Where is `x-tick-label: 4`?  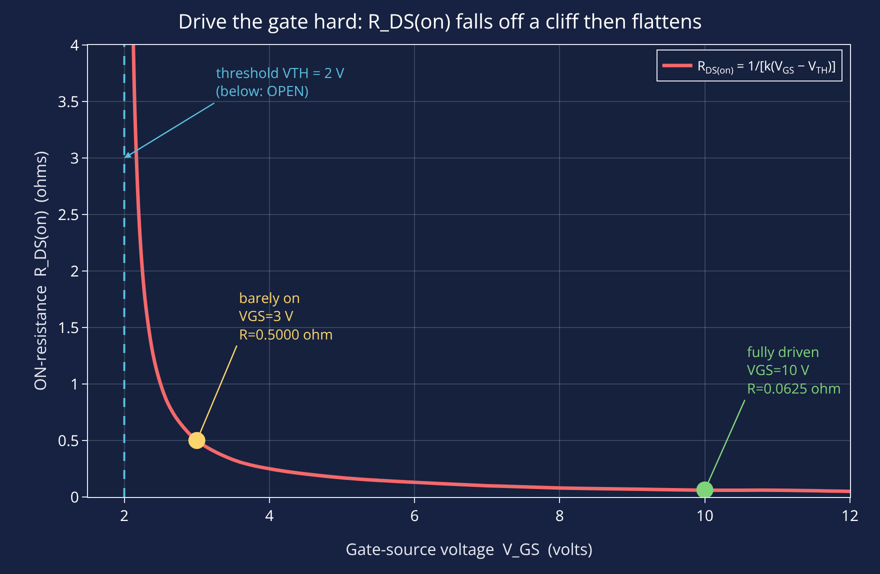
x-tick-label: 4 is located at coordinates (269, 516).